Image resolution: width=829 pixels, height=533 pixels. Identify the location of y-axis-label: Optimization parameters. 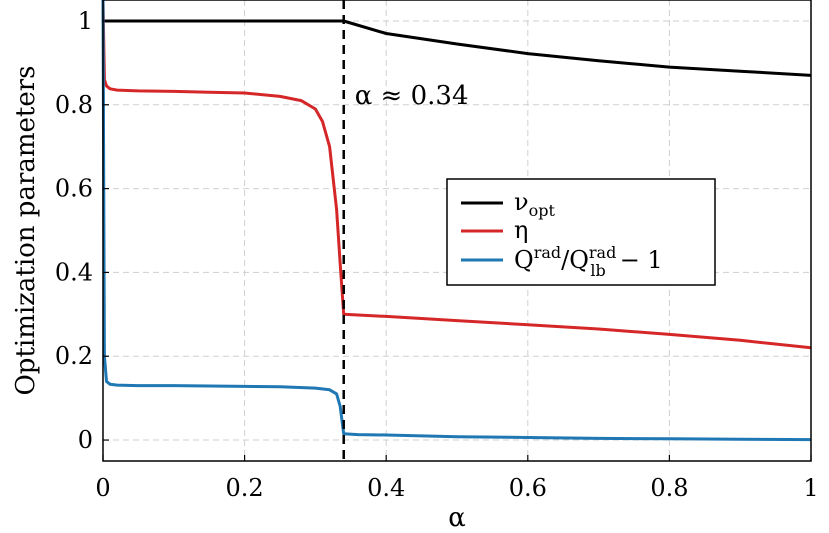
(26, 230).